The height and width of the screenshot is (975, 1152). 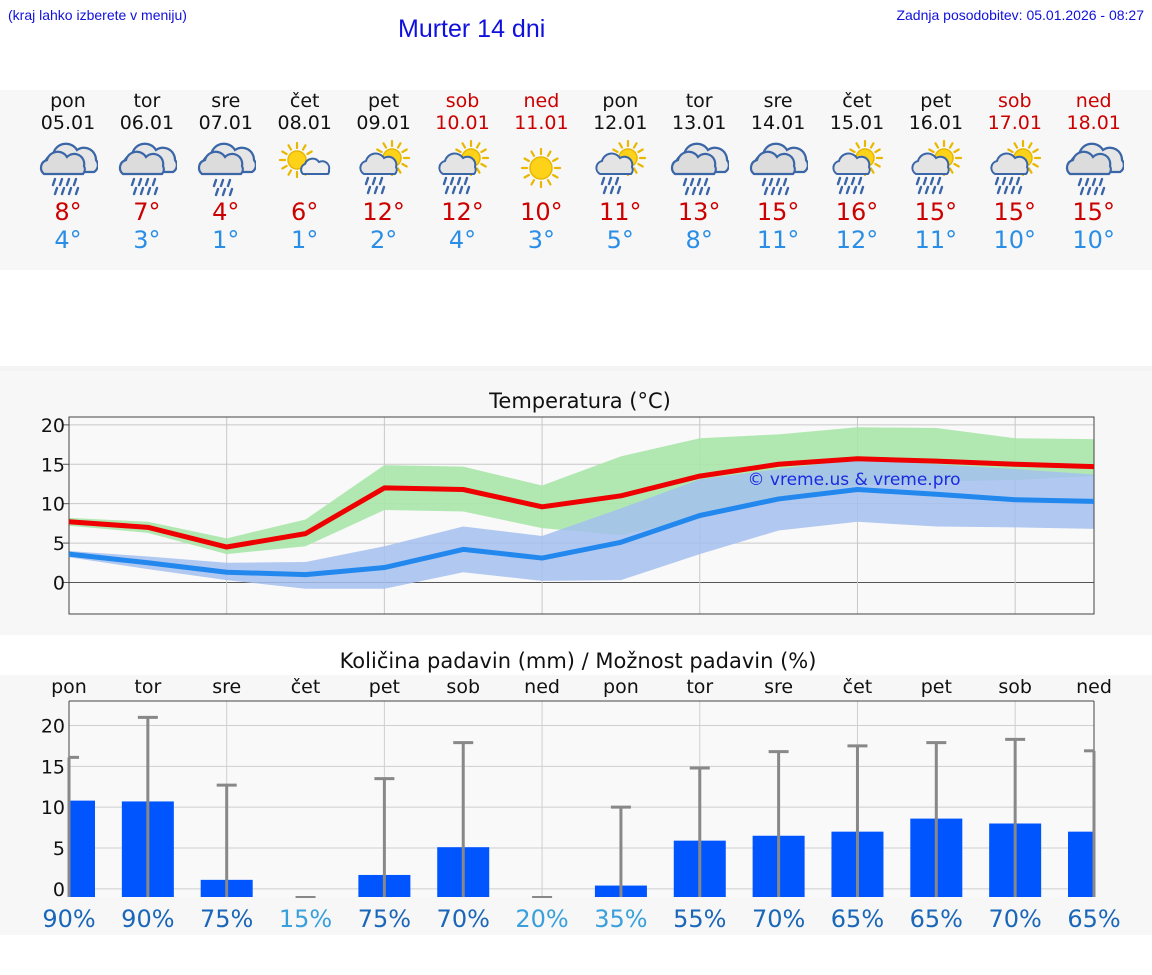 I want to click on chart-title: Temperatura (°C), so click(x=579, y=401).